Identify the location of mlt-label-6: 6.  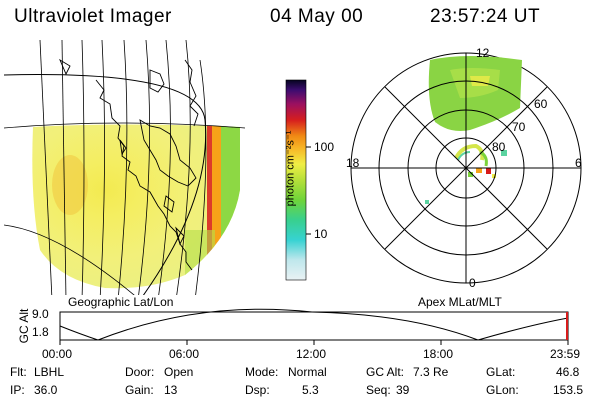
(578, 163).